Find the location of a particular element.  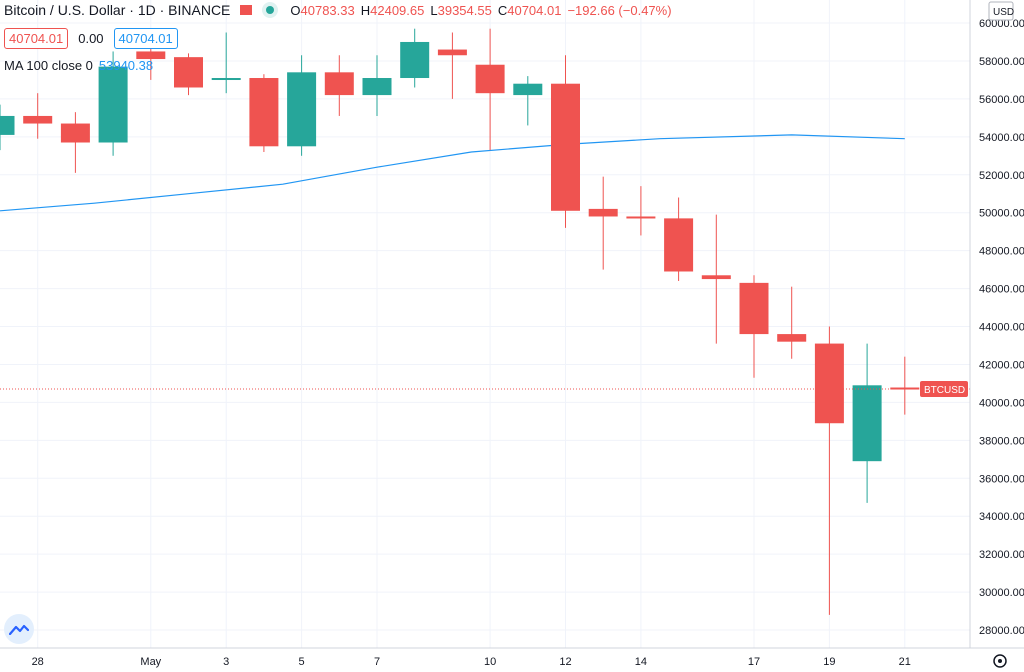

time-tick-label: 28 is located at coordinates (38, 662).